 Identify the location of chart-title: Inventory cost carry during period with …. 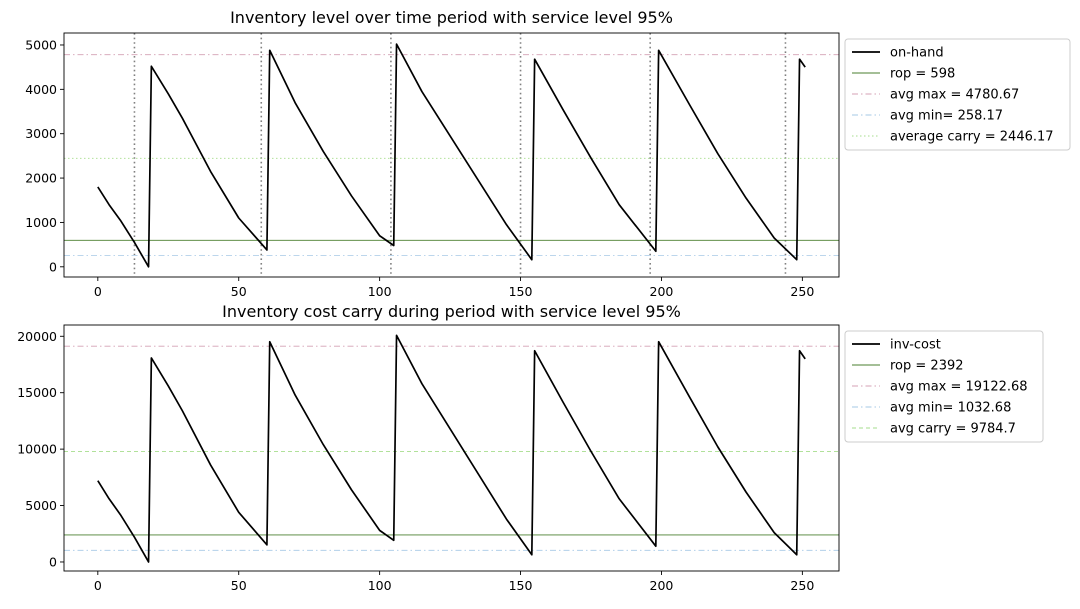
(451, 311).